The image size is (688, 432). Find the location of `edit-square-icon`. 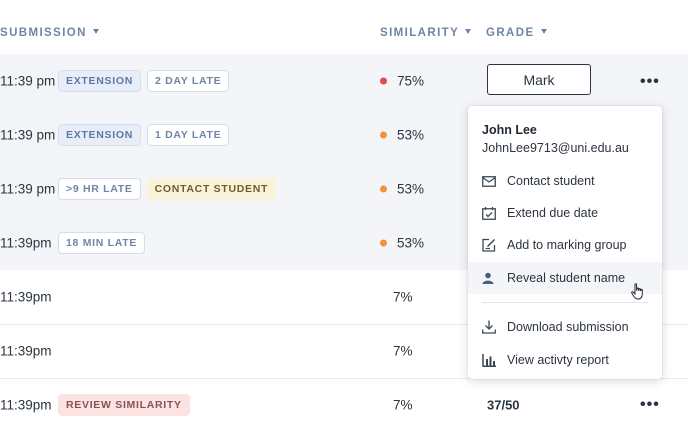

edit-square-icon is located at coordinates (489, 245).